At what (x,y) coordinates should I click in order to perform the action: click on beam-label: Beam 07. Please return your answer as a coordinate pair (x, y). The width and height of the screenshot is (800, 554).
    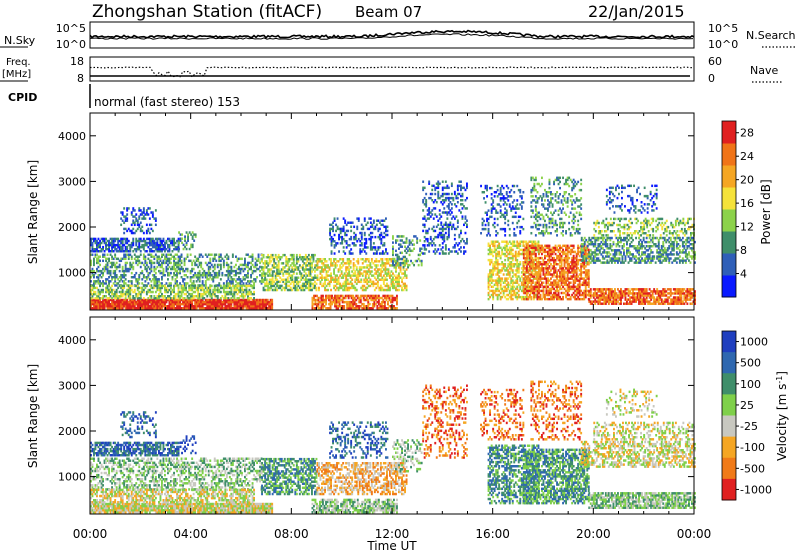
    Looking at the image, I should click on (388, 12).